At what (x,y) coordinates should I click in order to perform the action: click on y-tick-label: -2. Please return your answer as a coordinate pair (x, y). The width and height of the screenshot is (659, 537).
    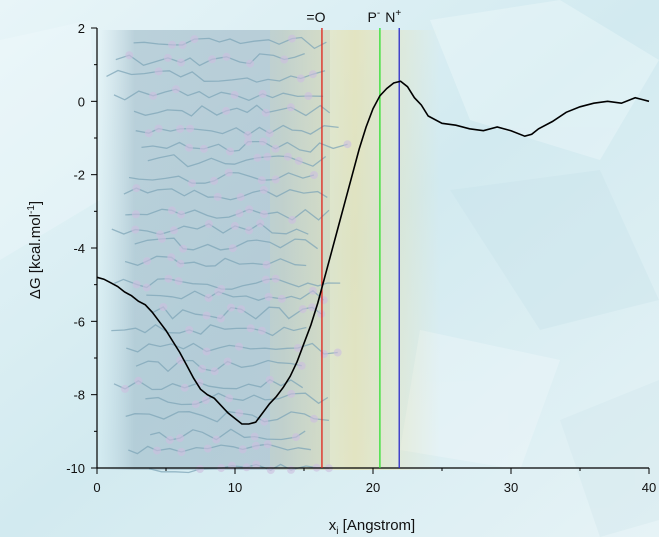
    Looking at the image, I should click on (79, 175).